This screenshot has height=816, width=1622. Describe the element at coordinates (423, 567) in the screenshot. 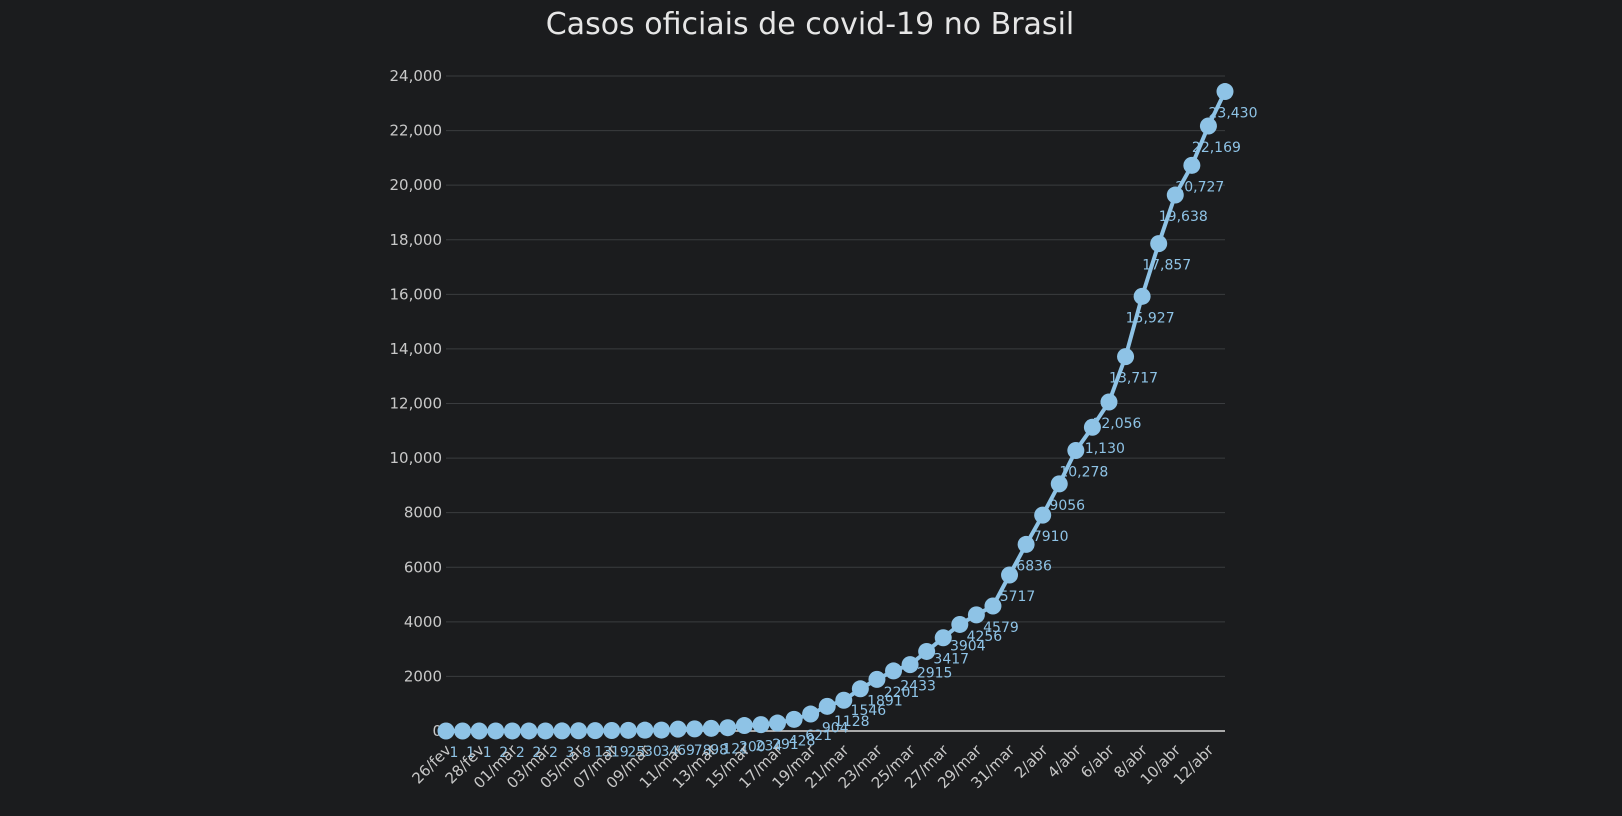

I see `y-tick-label: 6000` at that location.